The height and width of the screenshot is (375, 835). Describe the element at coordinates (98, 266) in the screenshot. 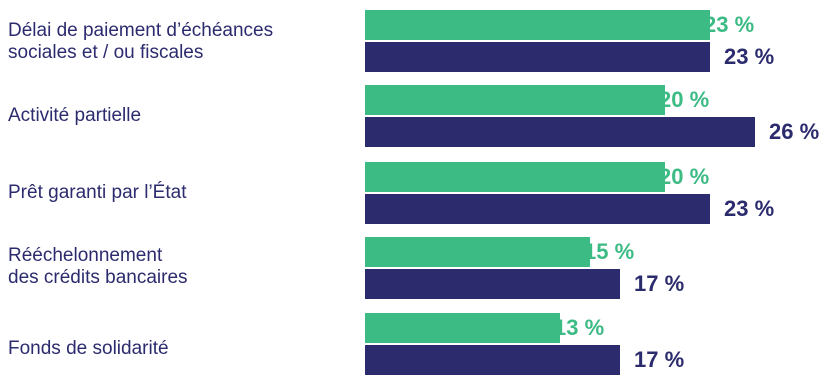

I see `category-label: Rééchelonnement des crédits bancaires` at that location.